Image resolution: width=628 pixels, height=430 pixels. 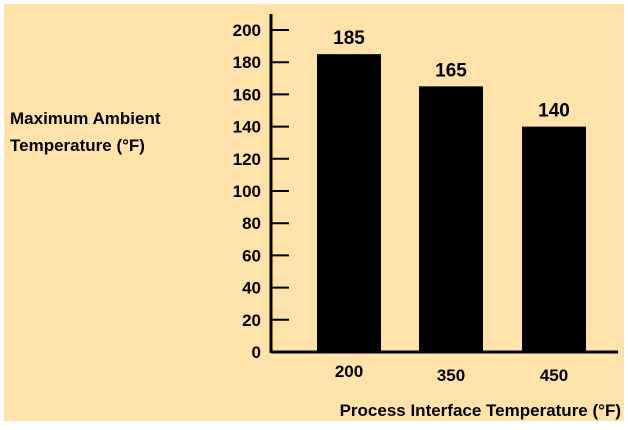 What do you see at coordinates (85, 118) in the screenshot?
I see `y-axis-label-line-1: Maximum Ambient` at bounding box center [85, 118].